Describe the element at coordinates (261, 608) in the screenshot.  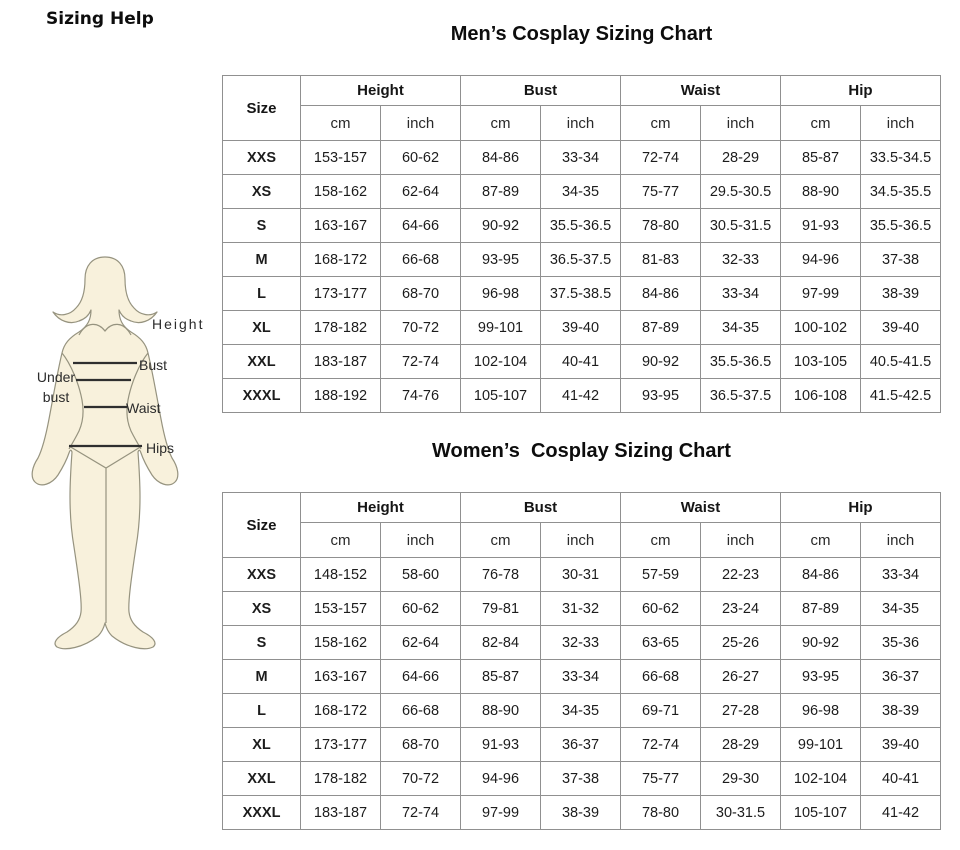
I see `size-cell: XS` at that location.